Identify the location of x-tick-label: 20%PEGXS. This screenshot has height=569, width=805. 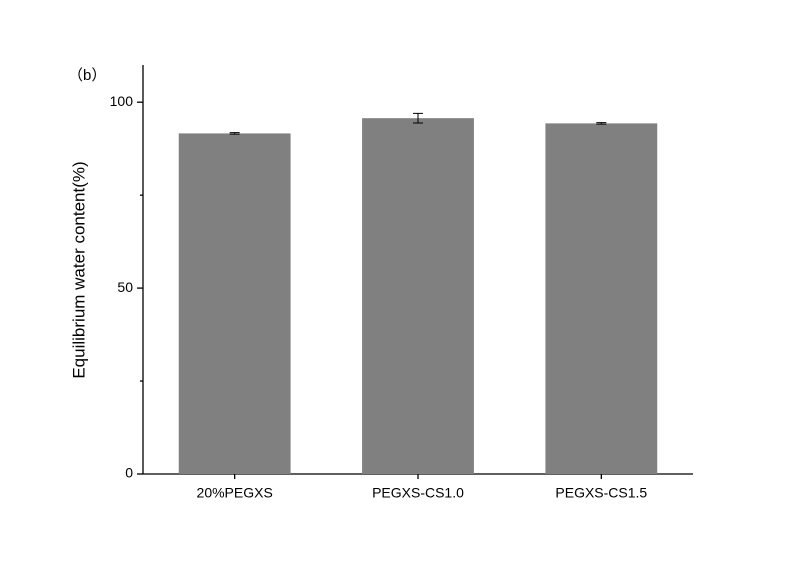
(235, 493).